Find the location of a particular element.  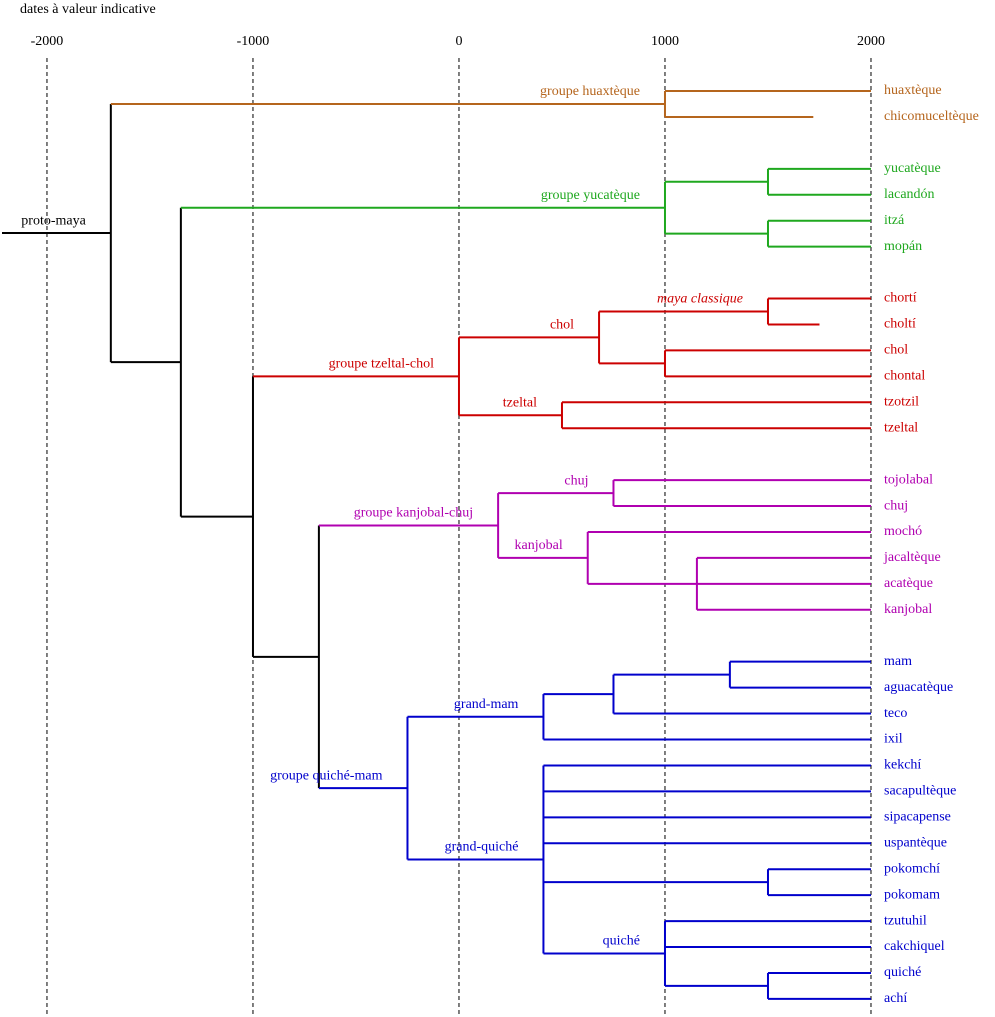

leaf-label: yucatèque is located at coordinates (912, 168).